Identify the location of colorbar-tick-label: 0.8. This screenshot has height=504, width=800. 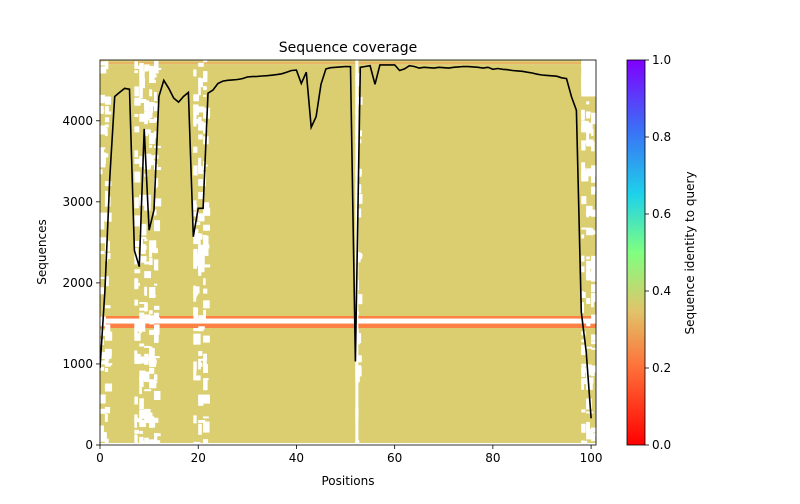
(661, 137).